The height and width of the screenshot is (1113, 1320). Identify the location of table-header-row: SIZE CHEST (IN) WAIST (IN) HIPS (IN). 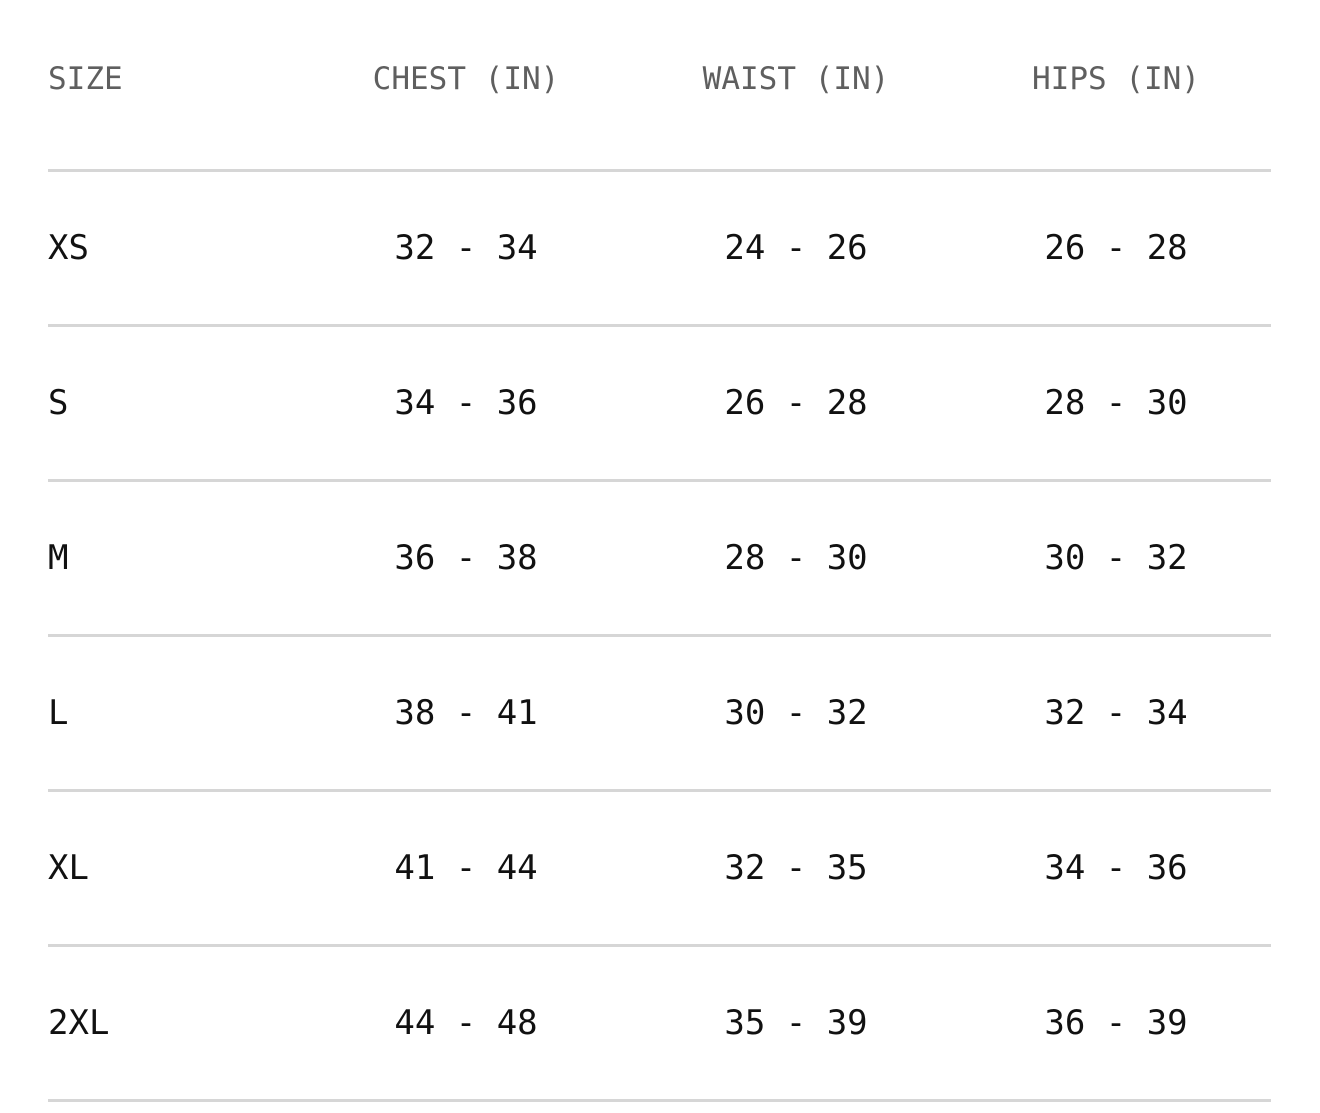
(659, 86).